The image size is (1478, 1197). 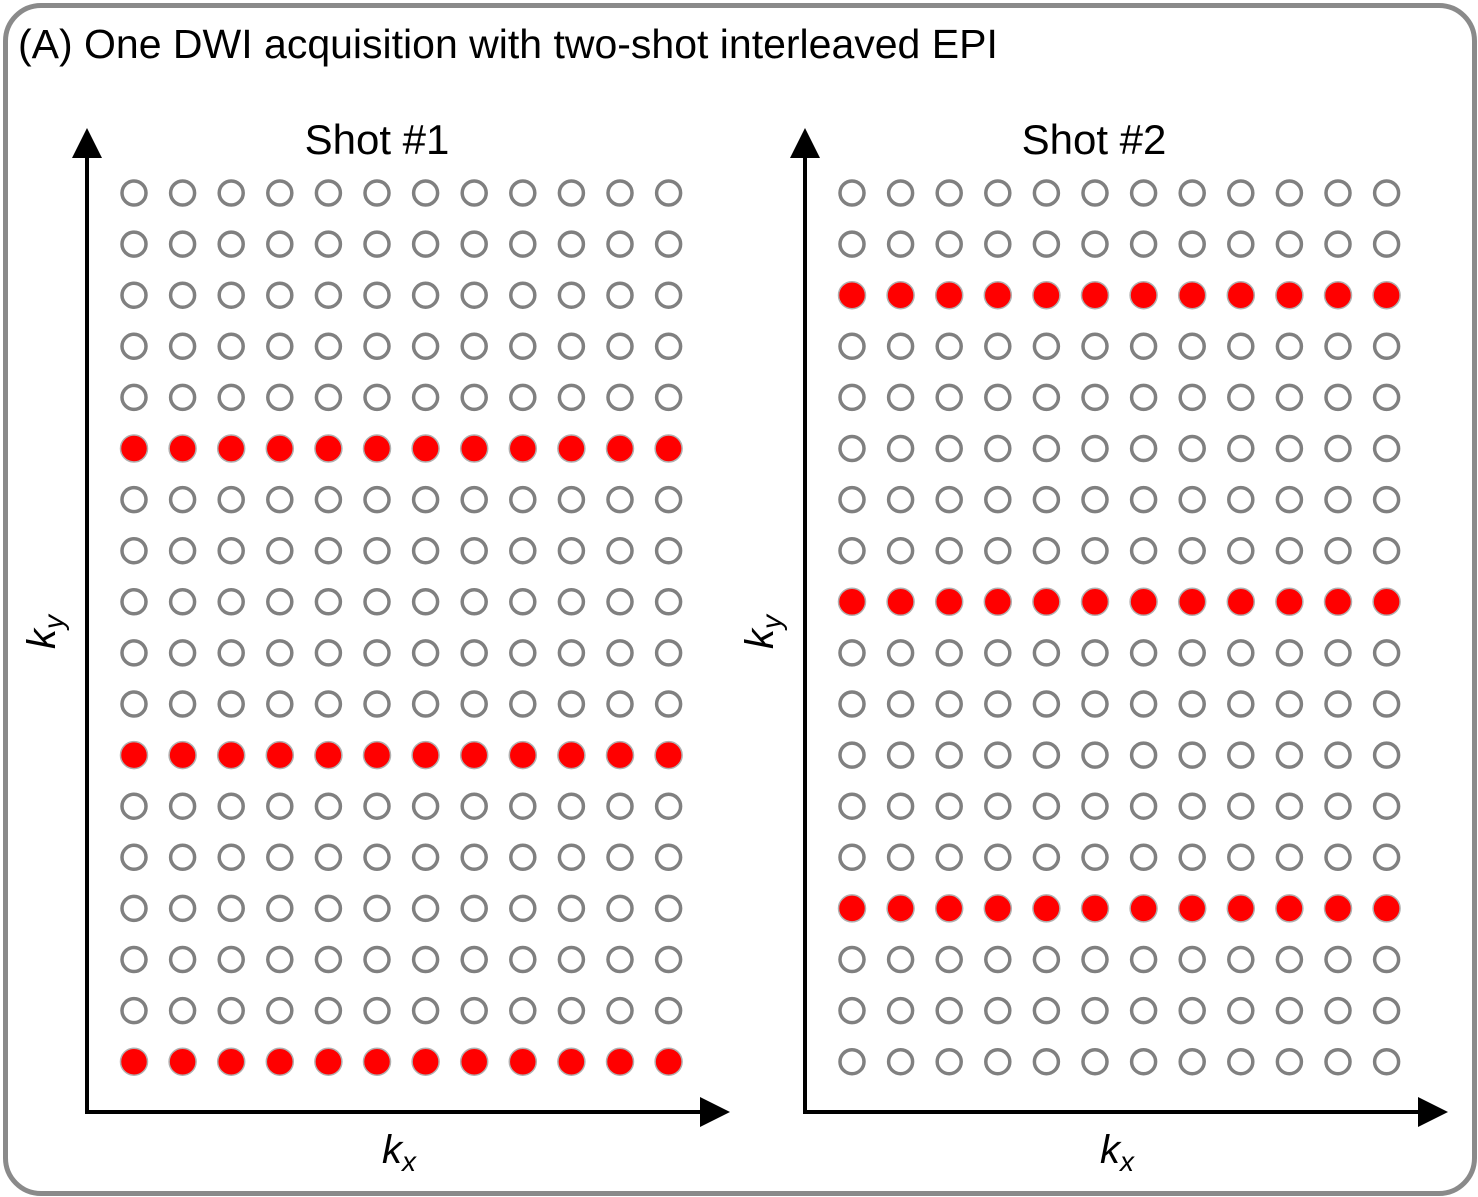 What do you see at coordinates (399, 1152) in the screenshot?
I see `kx-axis-label: kx` at bounding box center [399, 1152].